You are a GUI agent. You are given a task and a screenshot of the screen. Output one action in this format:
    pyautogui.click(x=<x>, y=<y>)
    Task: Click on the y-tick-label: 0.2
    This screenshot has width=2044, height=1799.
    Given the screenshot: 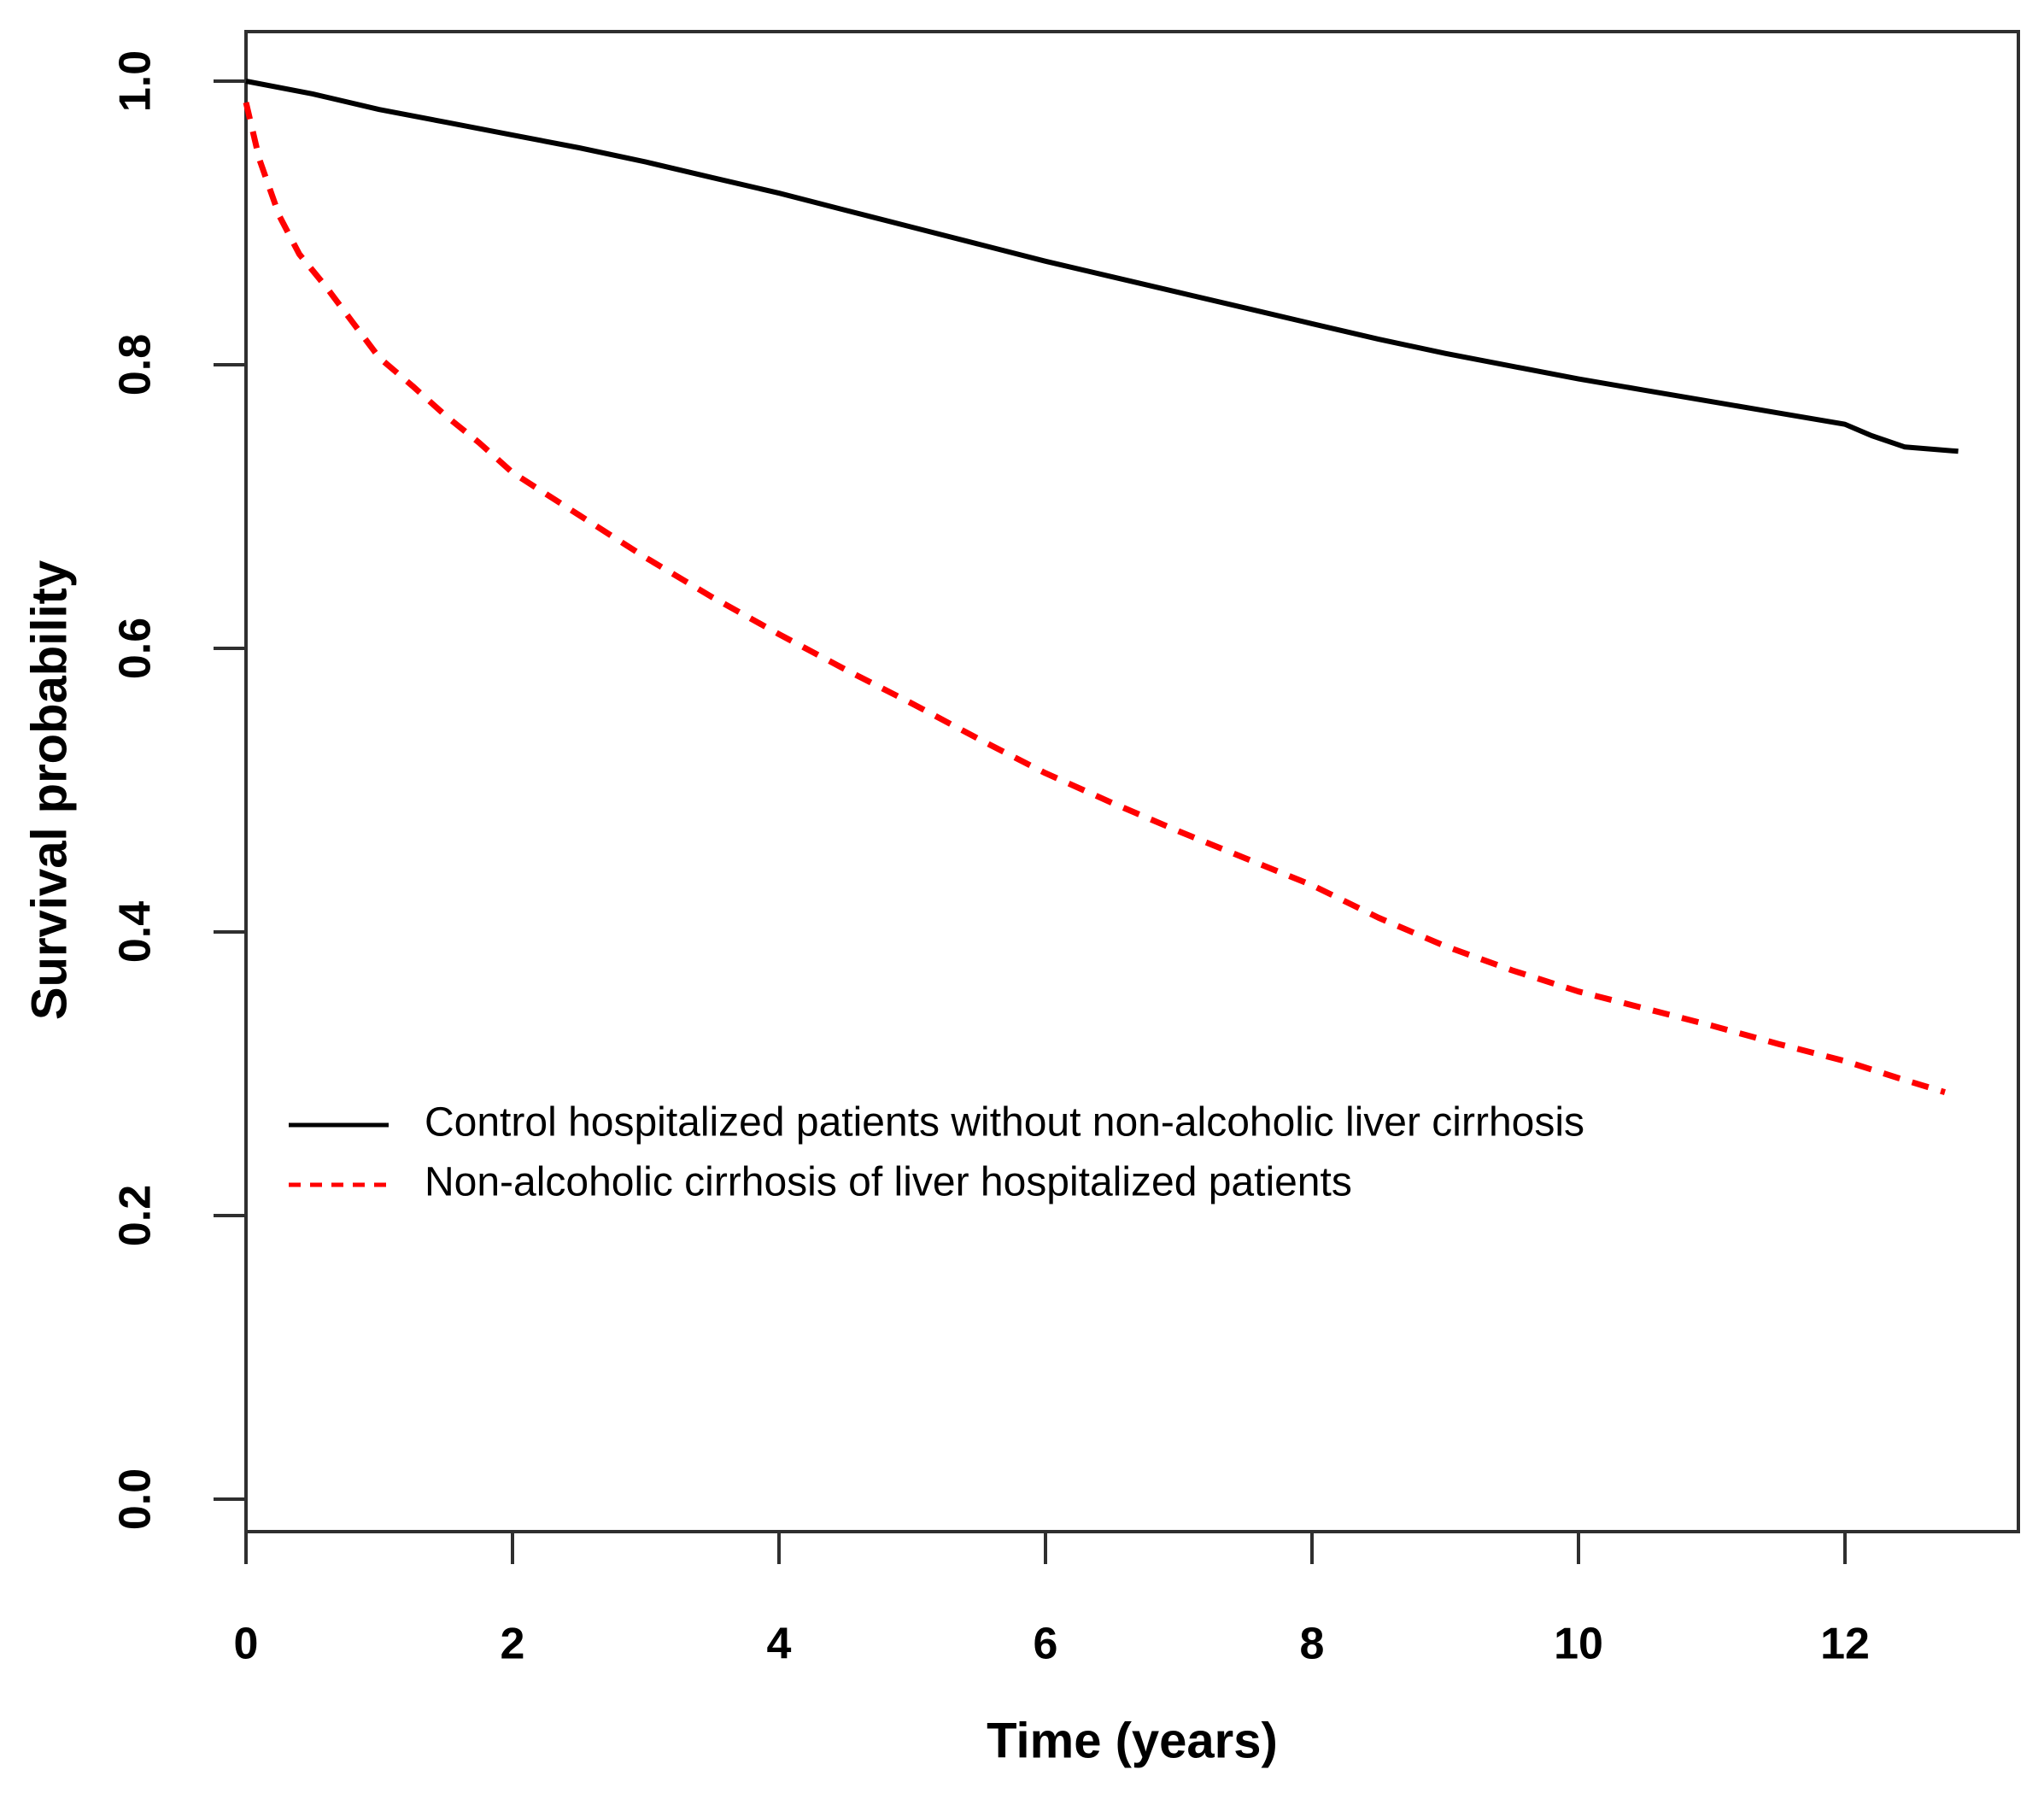 What is the action you would take?
    pyautogui.click(x=136, y=1215)
    